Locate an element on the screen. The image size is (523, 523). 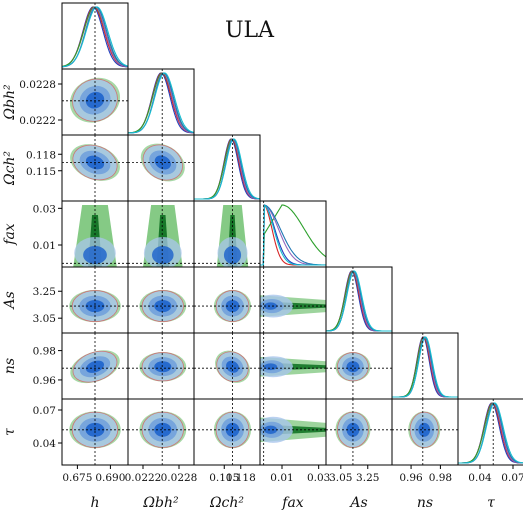
panel-ns-vs-As is located at coordinates (359, 366).